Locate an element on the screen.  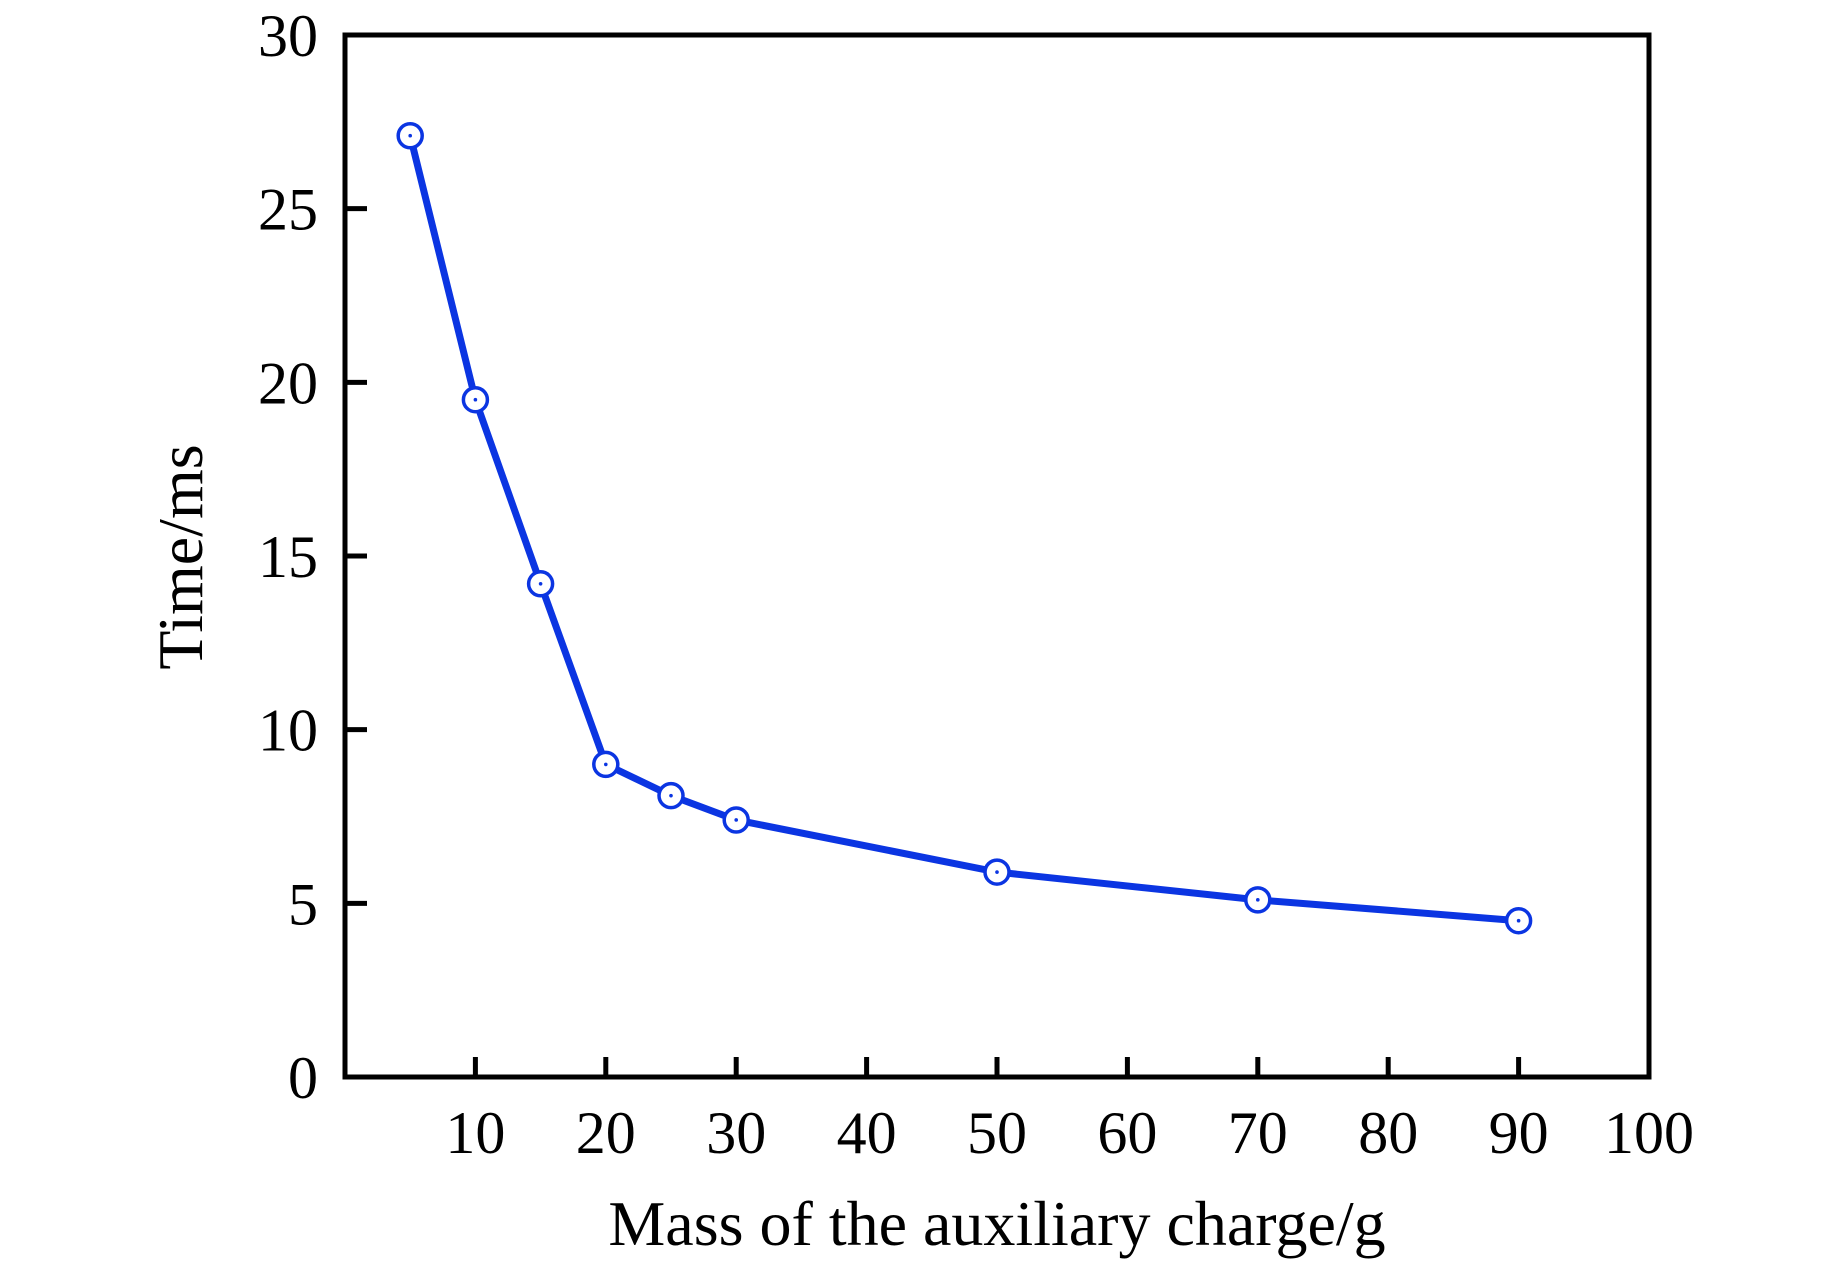
y-tick-label: 25 is located at coordinates (288, 210).